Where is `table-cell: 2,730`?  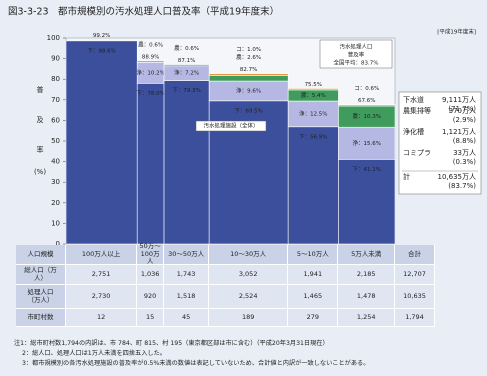
table-cell: 2,730 is located at coordinates (102, 297).